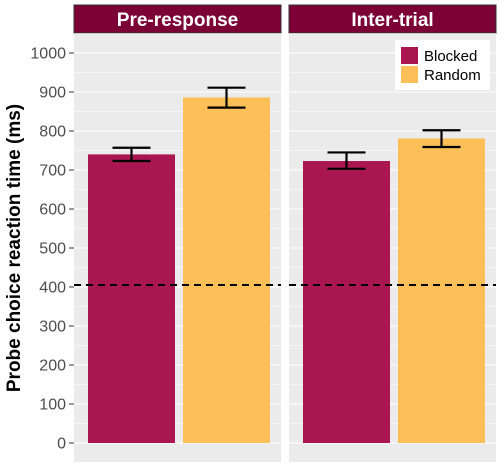  What do you see at coordinates (52, 327) in the screenshot?
I see `y-tick-label: 300` at bounding box center [52, 327].